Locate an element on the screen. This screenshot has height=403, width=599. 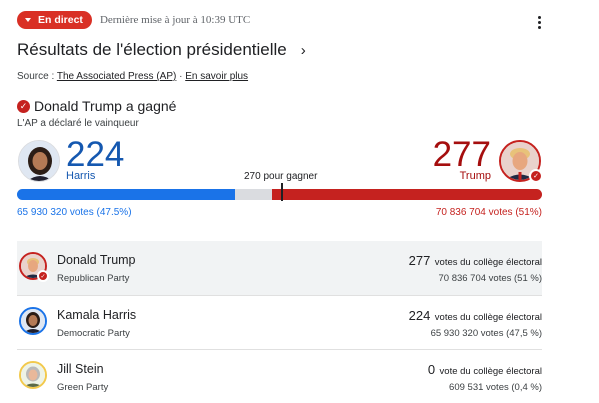
candidate-name: Jill Stein is located at coordinates (80, 369).